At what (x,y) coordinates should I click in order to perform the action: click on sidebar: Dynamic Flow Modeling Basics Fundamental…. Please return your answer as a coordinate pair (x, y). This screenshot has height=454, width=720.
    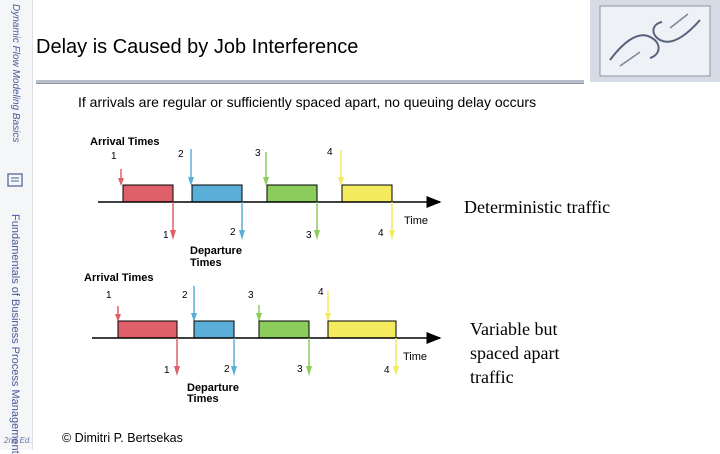
    Looking at the image, I should click on (16, 227).